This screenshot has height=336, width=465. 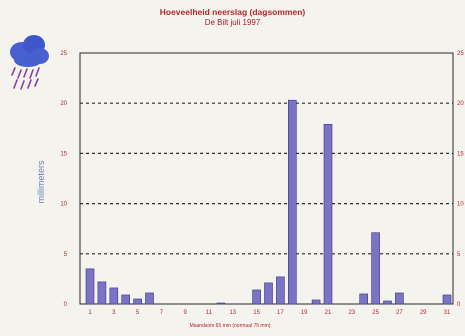 What do you see at coordinates (460, 54) in the screenshot?
I see `y-tick-label-right: 25` at bounding box center [460, 54].